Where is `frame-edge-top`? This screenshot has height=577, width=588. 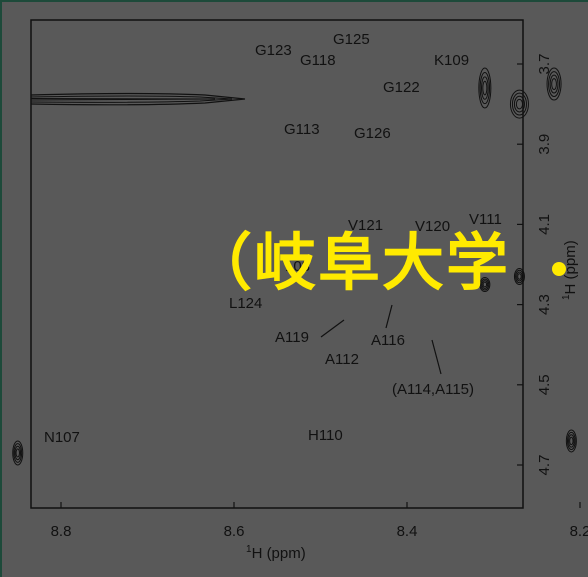 frame-edge-top is located at coordinates (294, 1).